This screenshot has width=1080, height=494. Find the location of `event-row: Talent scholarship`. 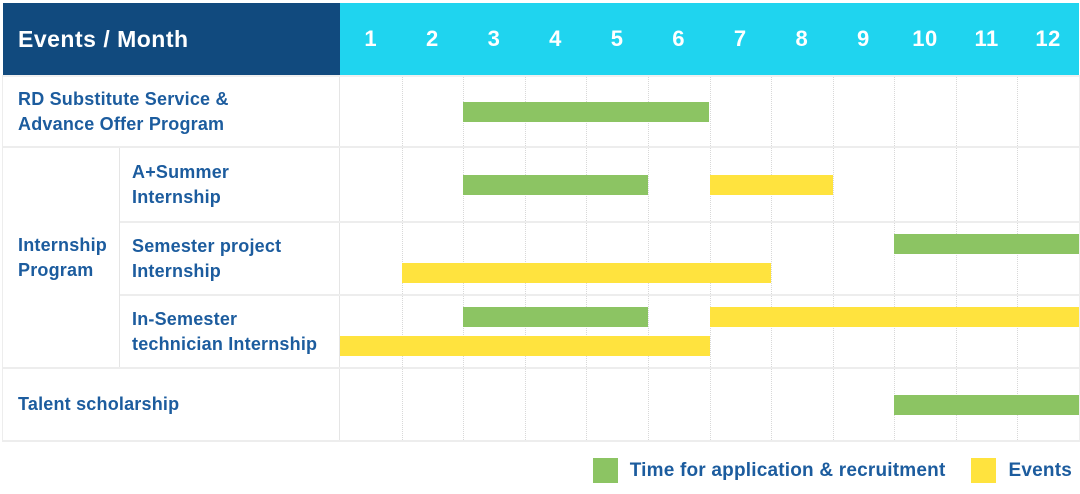

event-row: Talent scholarship is located at coordinates (541, 405).